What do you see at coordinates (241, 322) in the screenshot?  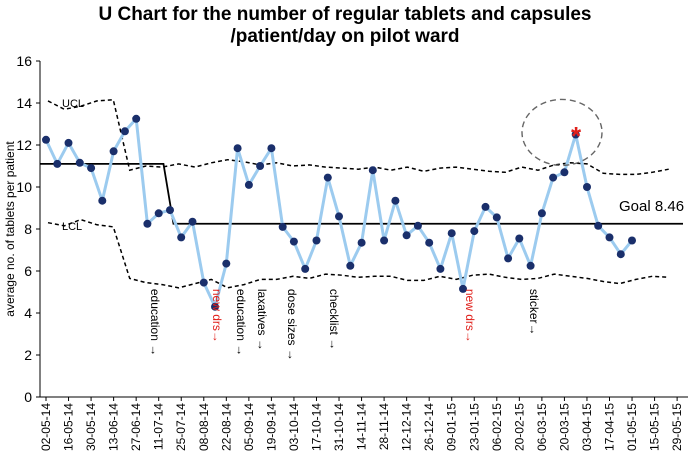 I see `intervention-label: education →` at bounding box center [241, 322].